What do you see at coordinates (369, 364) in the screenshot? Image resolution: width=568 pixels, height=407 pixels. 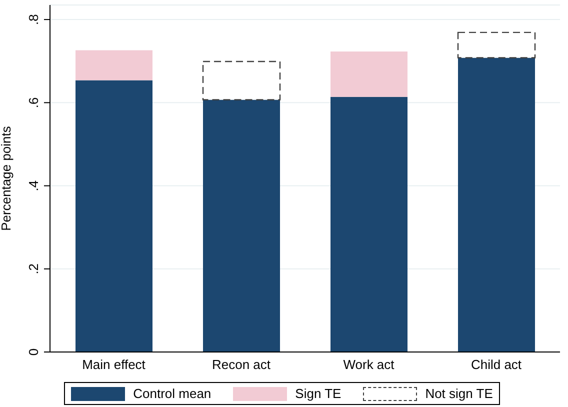 I see `x-tick-label: Work act` at bounding box center [369, 364].